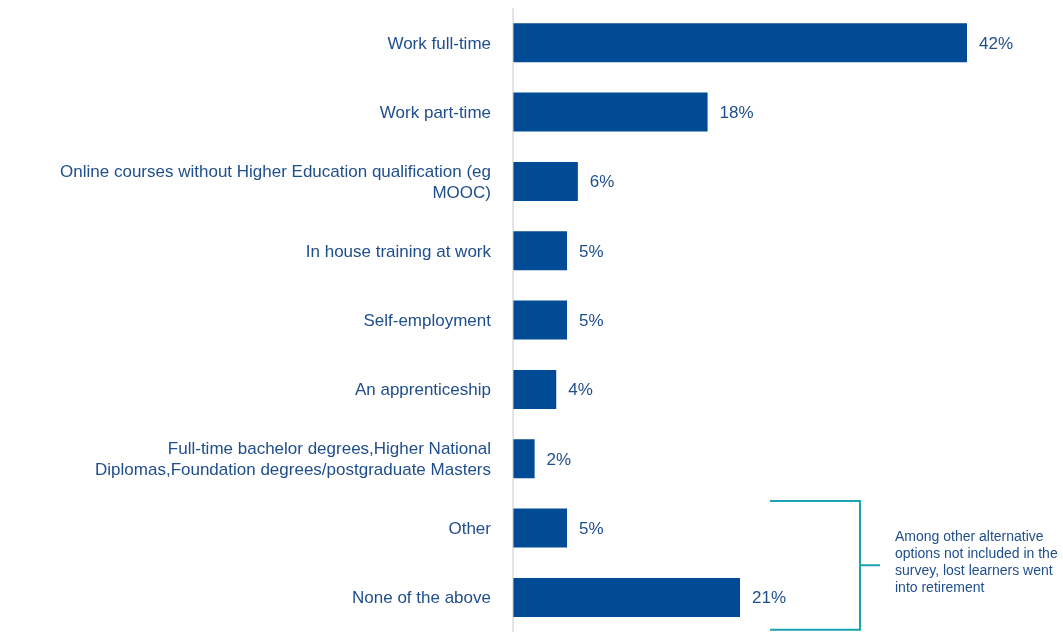 This screenshot has width=1063, height=632. What do you see at coordinates (439, 43) in the screenshot?
I see `y-tick-label: Work full-time` at bounding box center [439, 43].